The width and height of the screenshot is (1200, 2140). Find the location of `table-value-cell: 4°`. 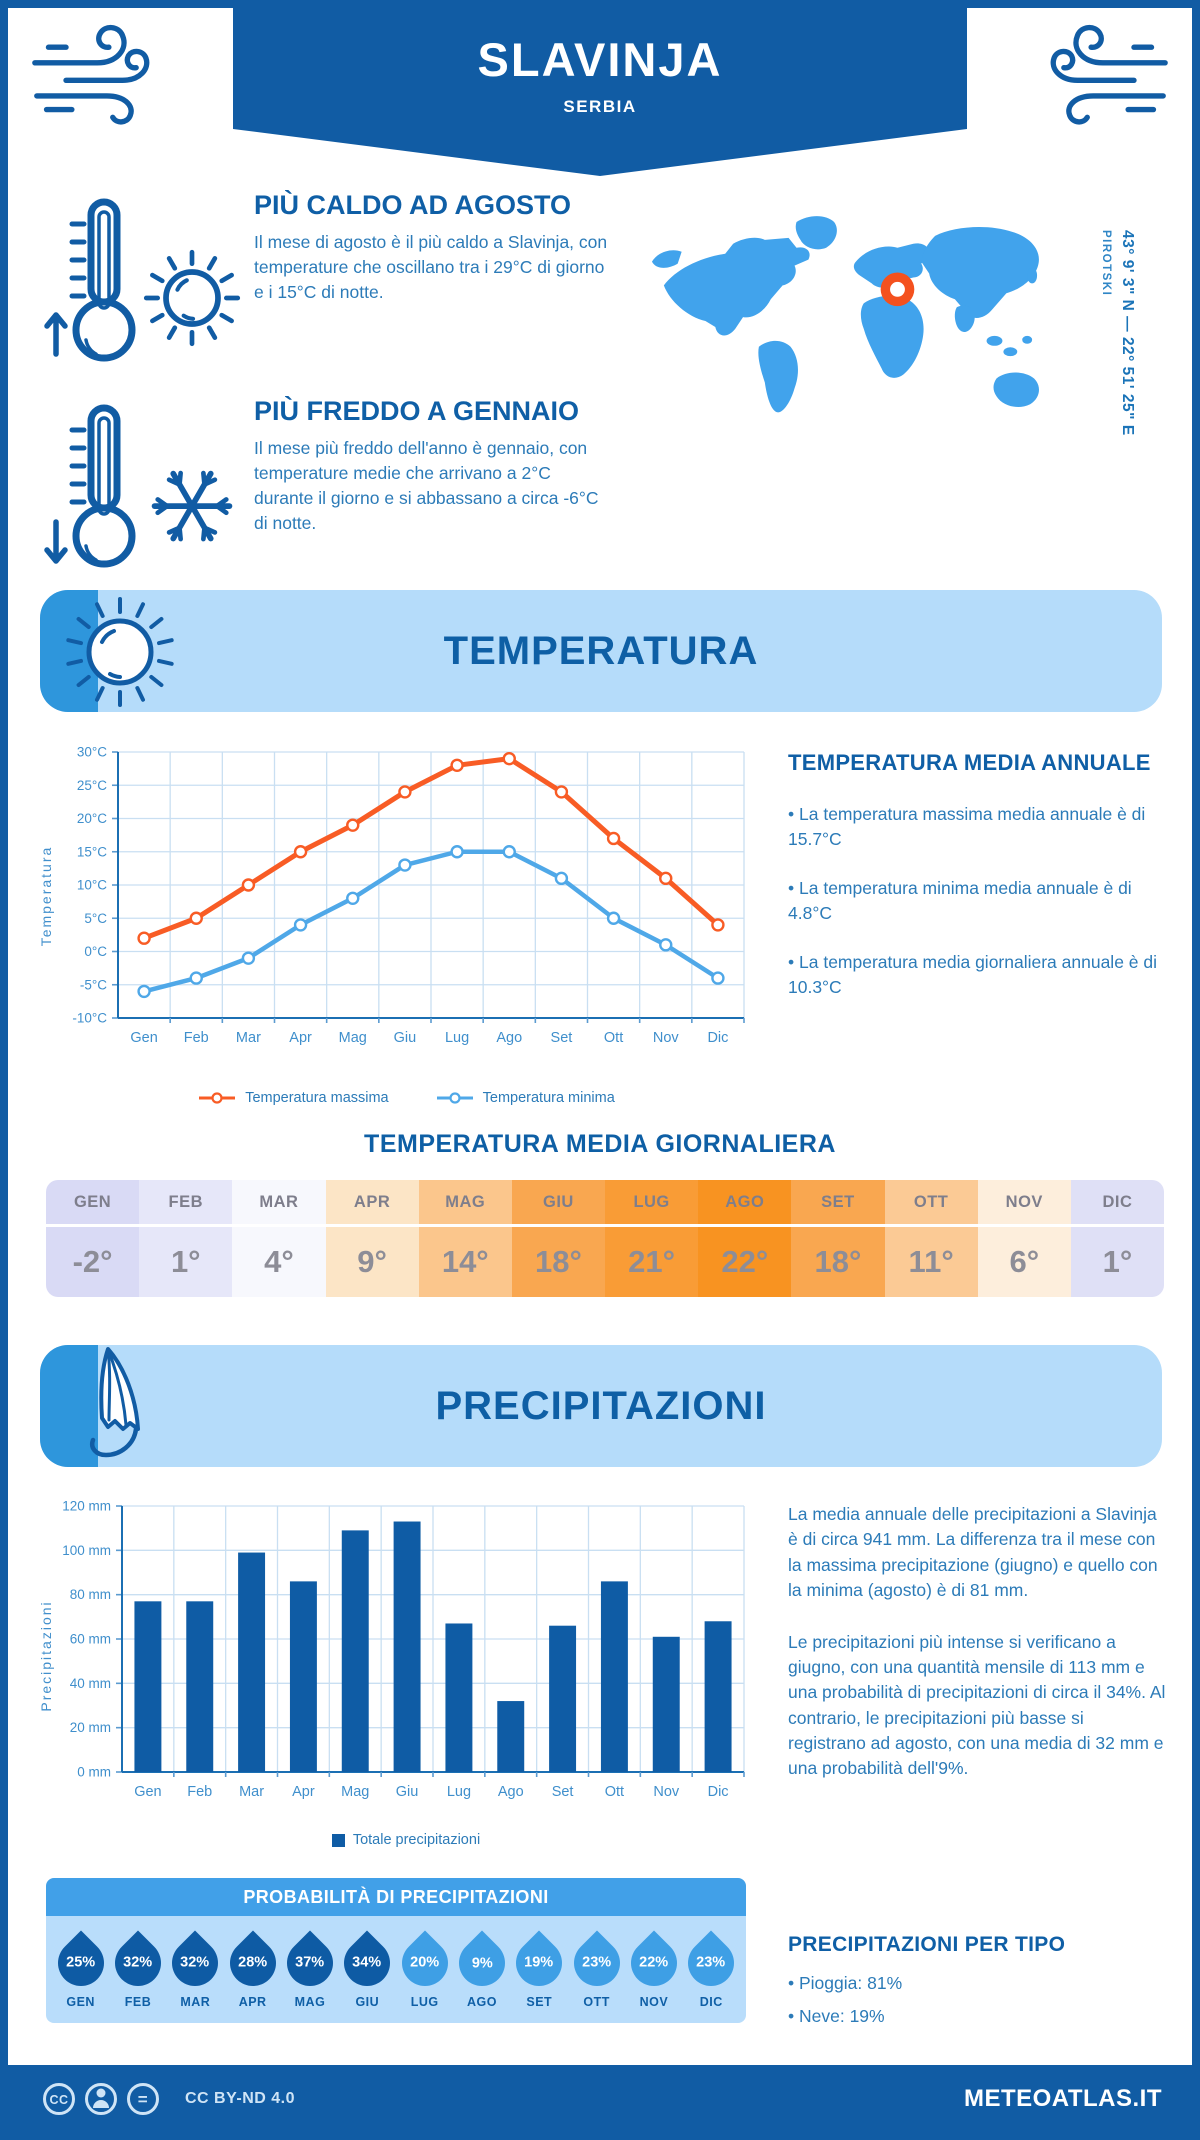

table-value-cell: 4° is located at coordinates (279, 1262).